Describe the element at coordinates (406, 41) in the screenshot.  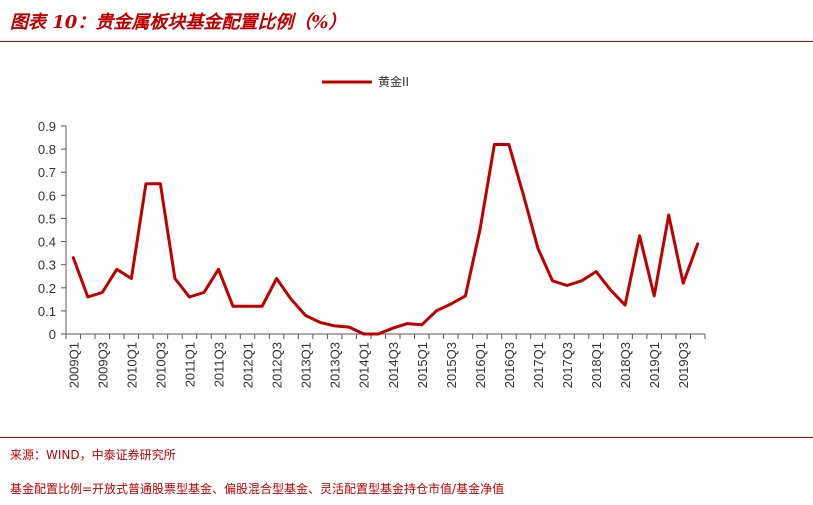
I see `title-divider` at that location.